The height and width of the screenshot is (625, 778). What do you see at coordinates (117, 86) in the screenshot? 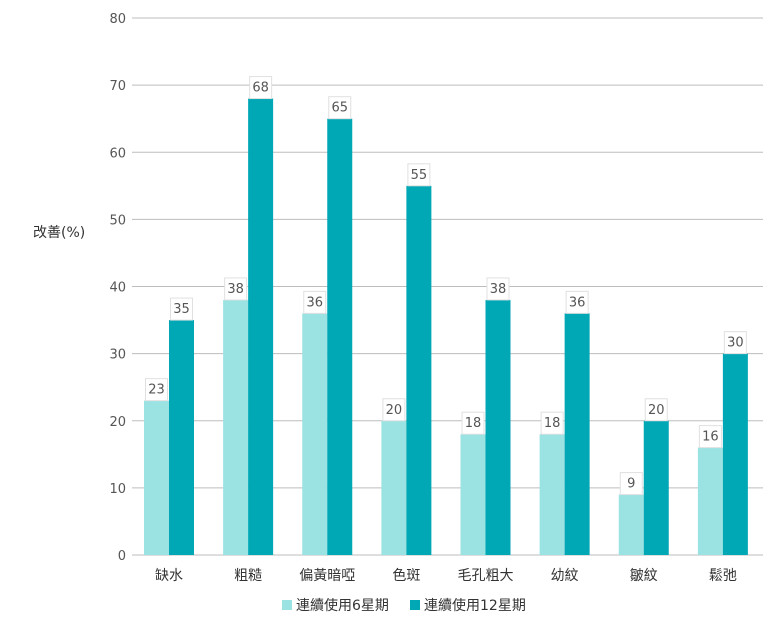
I see `y-tick-label: 70` at bounding box center [117, 86].